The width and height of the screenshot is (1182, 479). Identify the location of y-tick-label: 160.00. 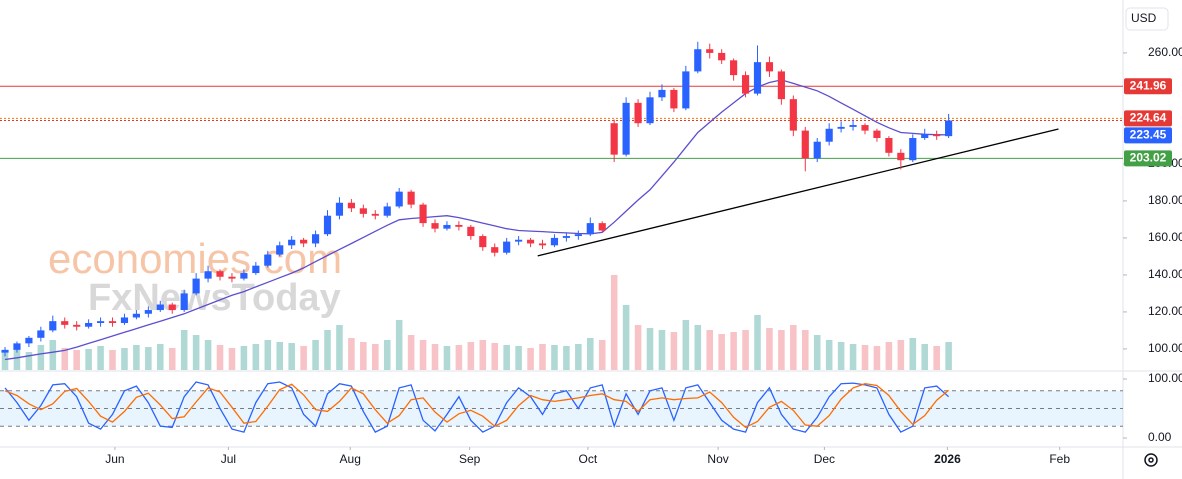
(1165, 237).